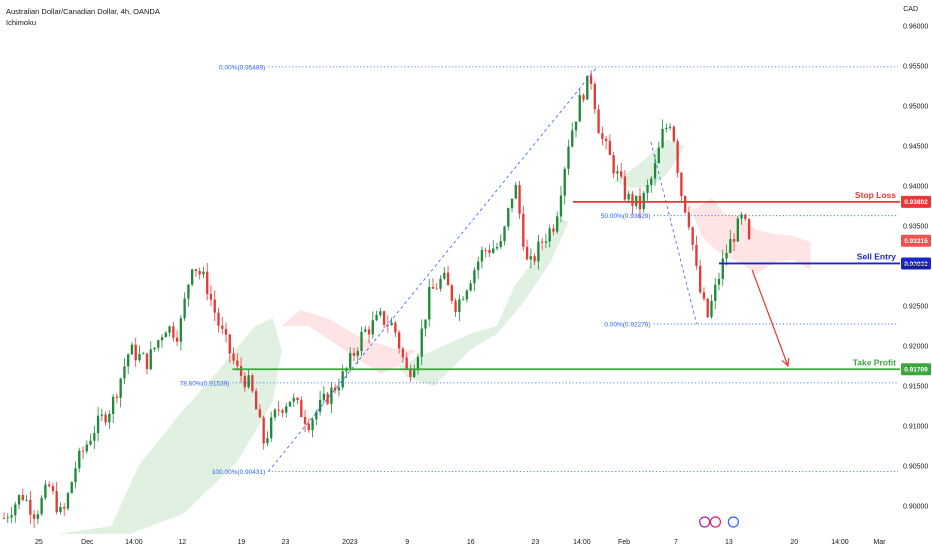 The width and height of the screenshot is (932, 550). What do you see at coordinates (916, 369) in the screenshot?
I see `price-tag` at bounding box center [916, 369].